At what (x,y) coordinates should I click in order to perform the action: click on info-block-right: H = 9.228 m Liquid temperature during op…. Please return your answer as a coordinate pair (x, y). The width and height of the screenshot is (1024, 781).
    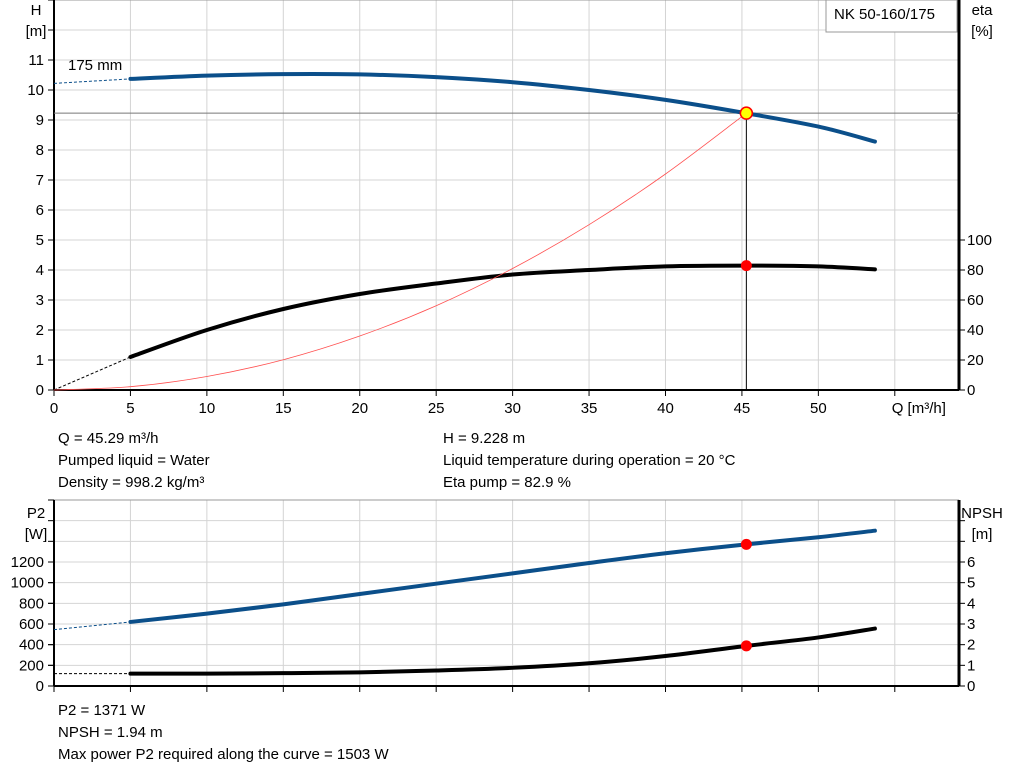
    Looking at the image, I should click on (589, 461).